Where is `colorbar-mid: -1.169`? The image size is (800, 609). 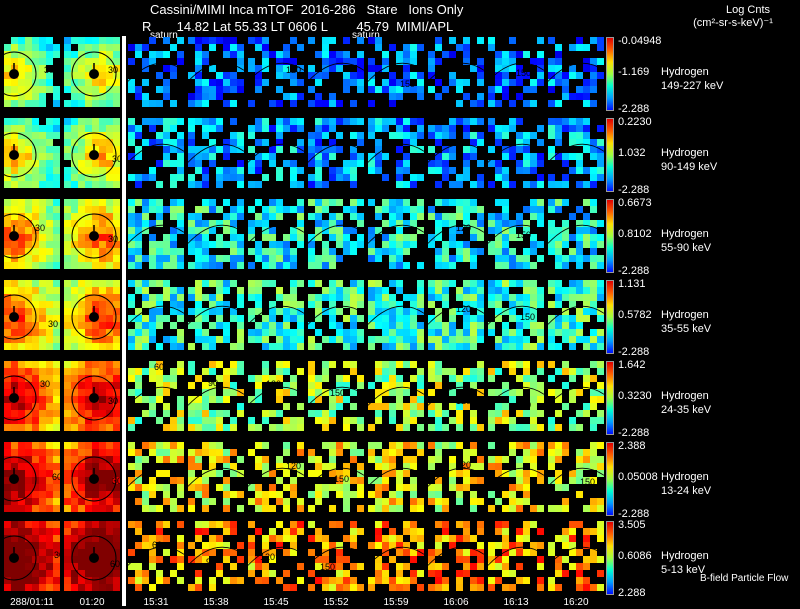
colorbar-mid: -1.169 is located at coordinates (634, 72).